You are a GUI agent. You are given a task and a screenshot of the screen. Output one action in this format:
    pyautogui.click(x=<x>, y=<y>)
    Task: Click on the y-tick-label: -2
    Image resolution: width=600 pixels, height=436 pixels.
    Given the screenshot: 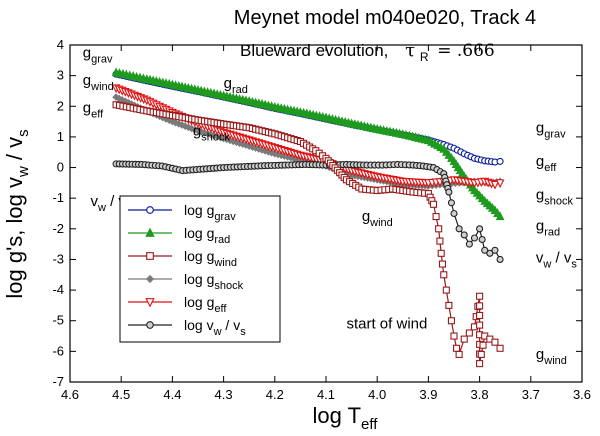 What is the action you would take?
    pyautogui.click(x=58, y=228)
    